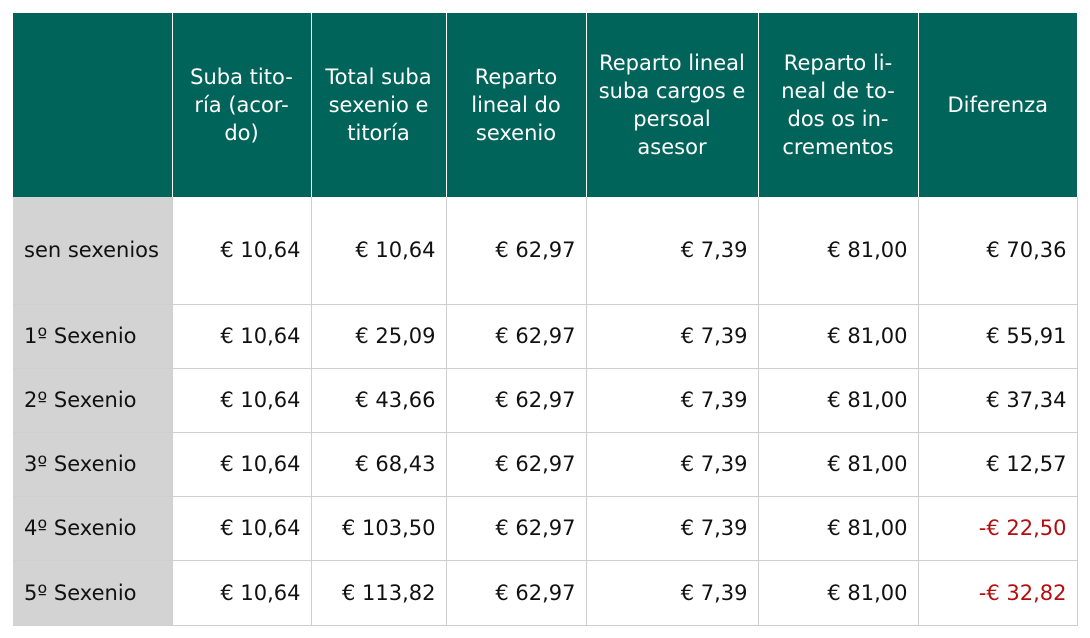 Image resolution: width=1090 pixels, height=638 pixels. What do you see at coordinates (92, 105) in the screenshot?
I see `header-cell-corner` at bounding box center [92, 105].